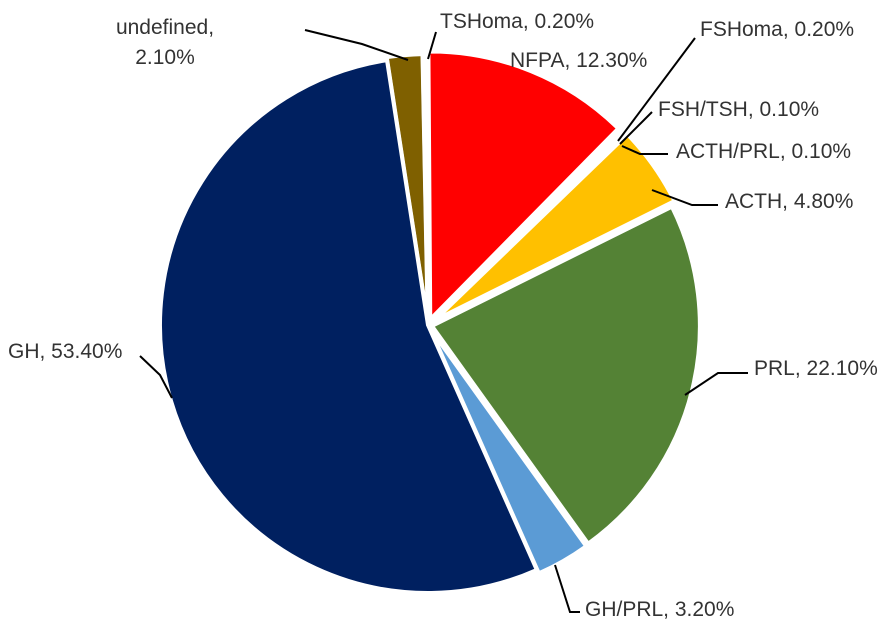 Image resolution: width=891 pixels, height=644 pixels. What do you see at coordinates (517, 21) in the screenshot?
I see `data-label-tshoma: TSHoma, 0.20%` at bounding box center [517, 21].